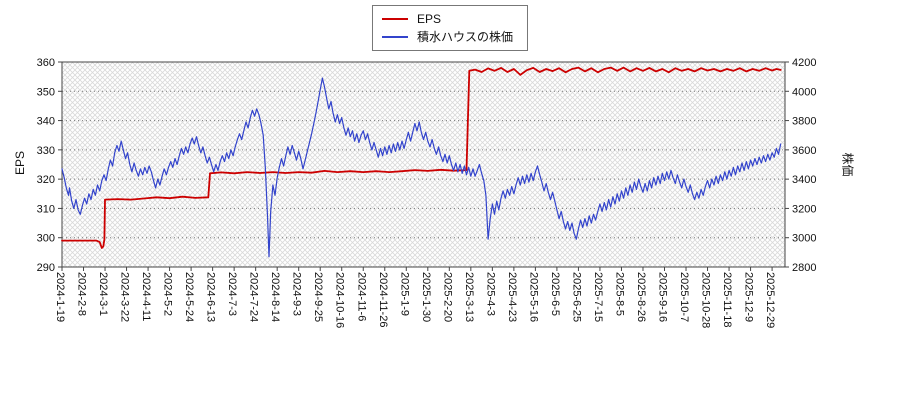 The height and width of the screenshot is (400, 900). I want to click on x-tick-label: 2025-8-5, so click(619, 294).